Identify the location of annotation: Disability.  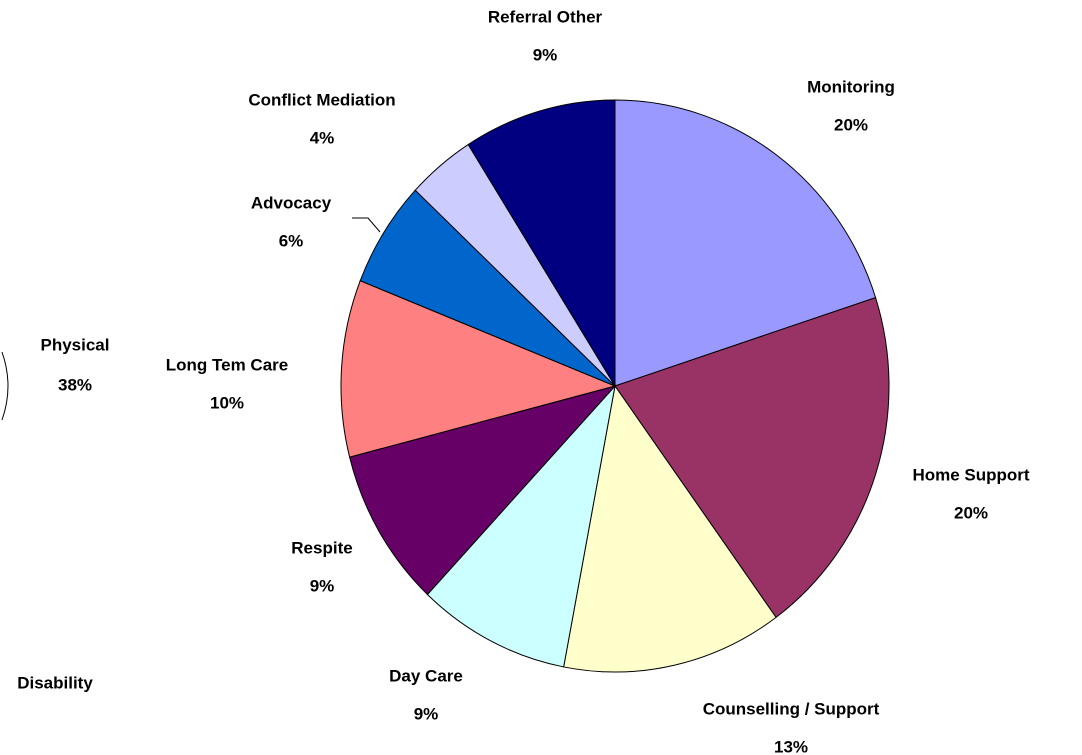
(55, 682).